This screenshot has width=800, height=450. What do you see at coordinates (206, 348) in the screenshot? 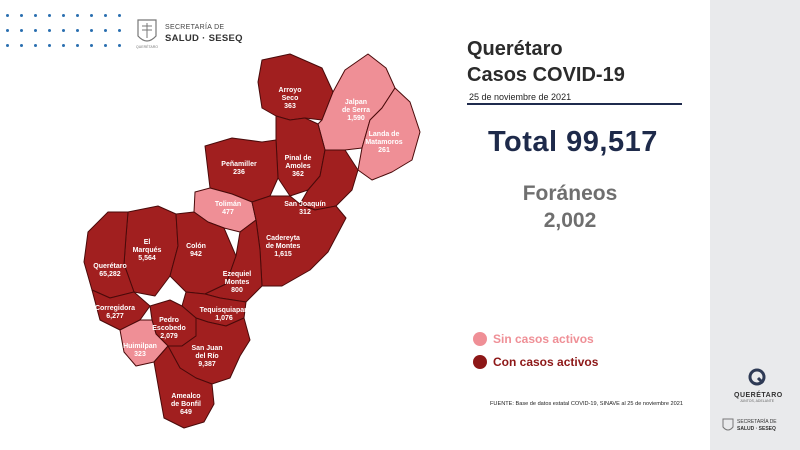
I see `municipality-name: San Juan` at bounding box center [206, 348].